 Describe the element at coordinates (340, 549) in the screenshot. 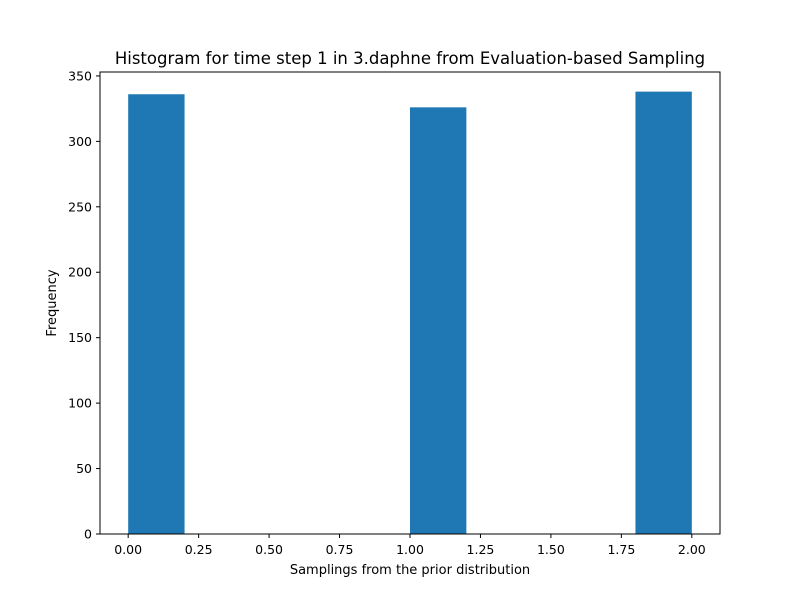

I see `x-tick-label: 0.75` at that location.